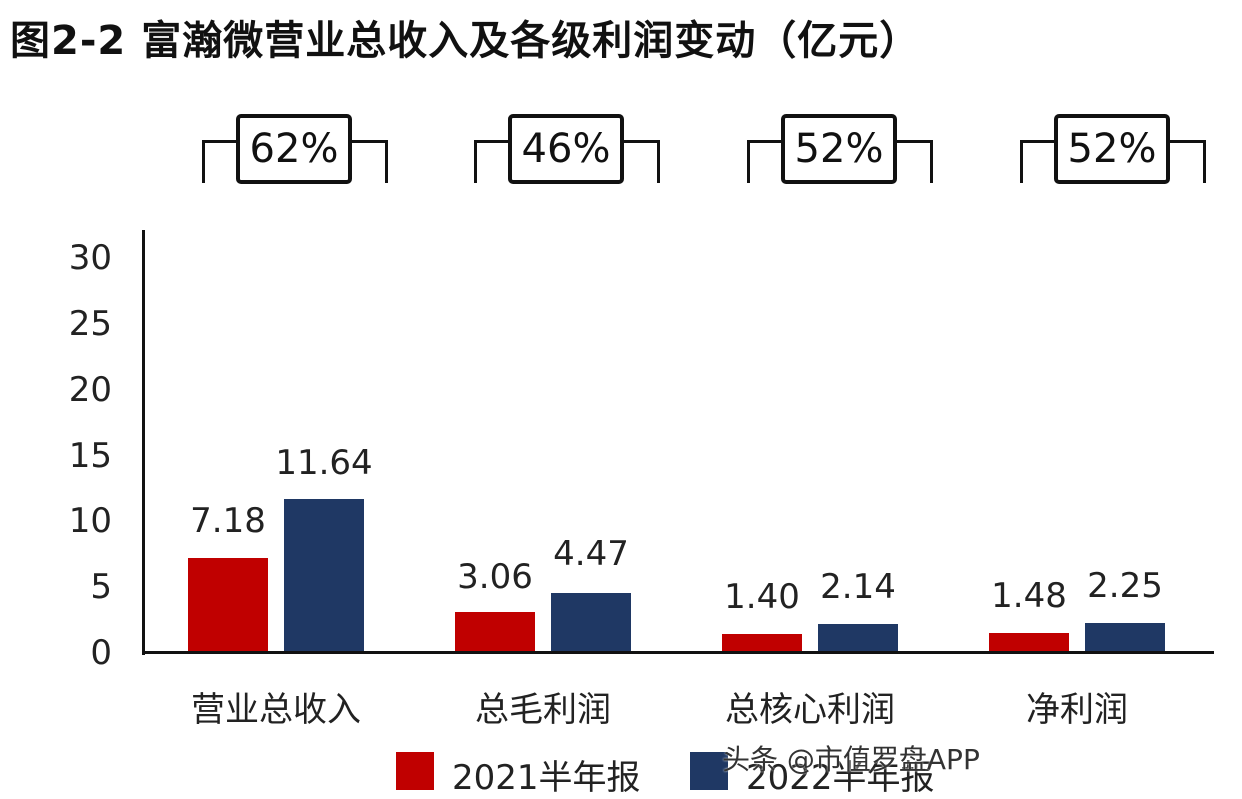  What do you see at coordinates (762, 597) in the screenshot?
I see `value-label: 1.40` at bounding box center [762, 597].